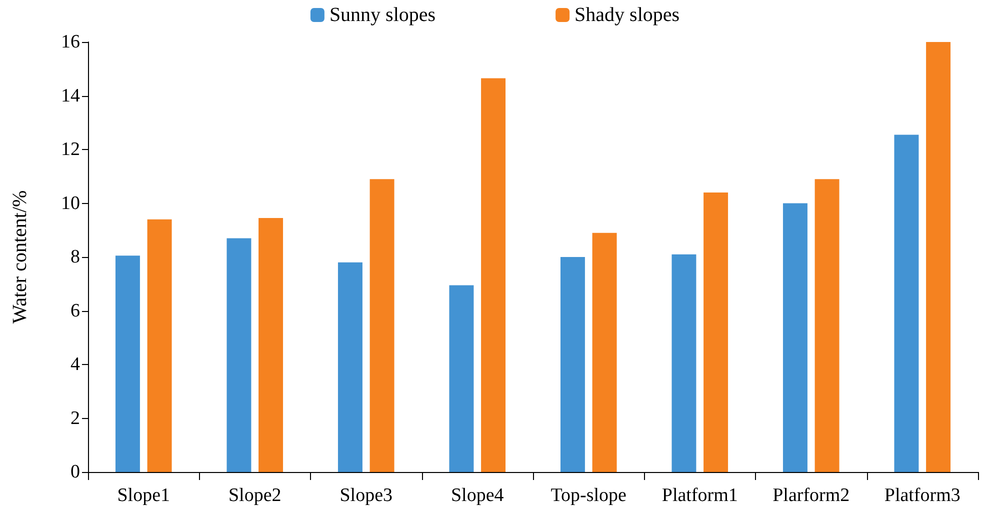 This screenshot has width=990, height=515. Describe the element at coordinates (627, 15) in the screenshot. I see `legend-label: Shady slopes` at that location.